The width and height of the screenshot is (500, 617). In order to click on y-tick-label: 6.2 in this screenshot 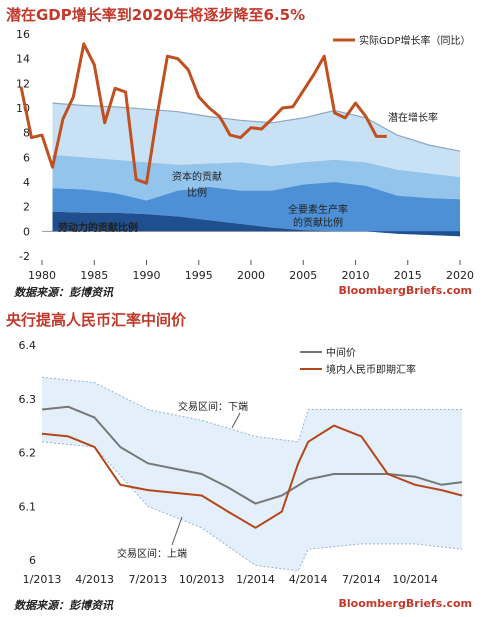, I will do `click(28, 453)`.